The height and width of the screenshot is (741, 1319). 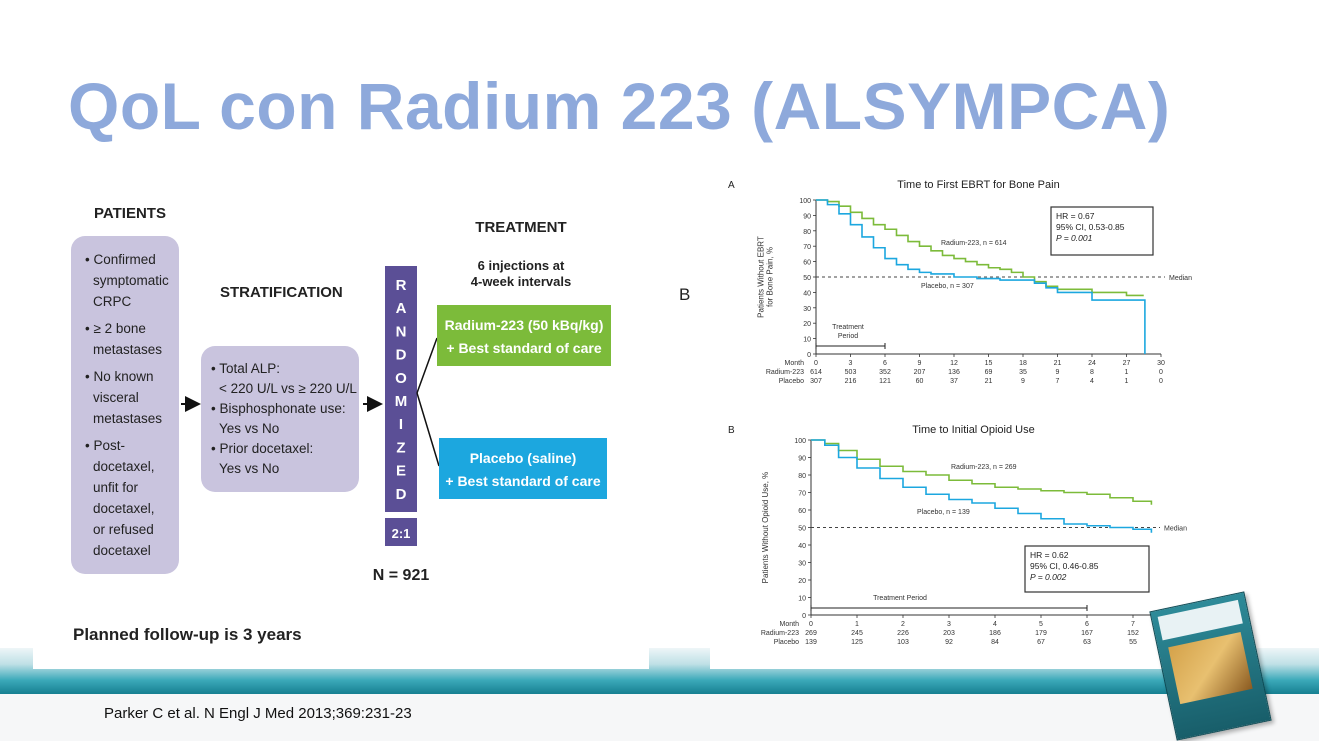 I want to click on ratio-label: 2:1, so click(x=401, y=533).